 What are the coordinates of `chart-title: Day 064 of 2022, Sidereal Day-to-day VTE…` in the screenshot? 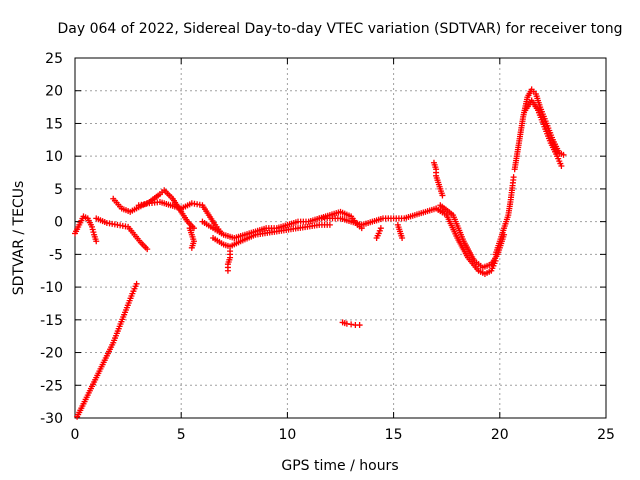 It's located at (339, 29).